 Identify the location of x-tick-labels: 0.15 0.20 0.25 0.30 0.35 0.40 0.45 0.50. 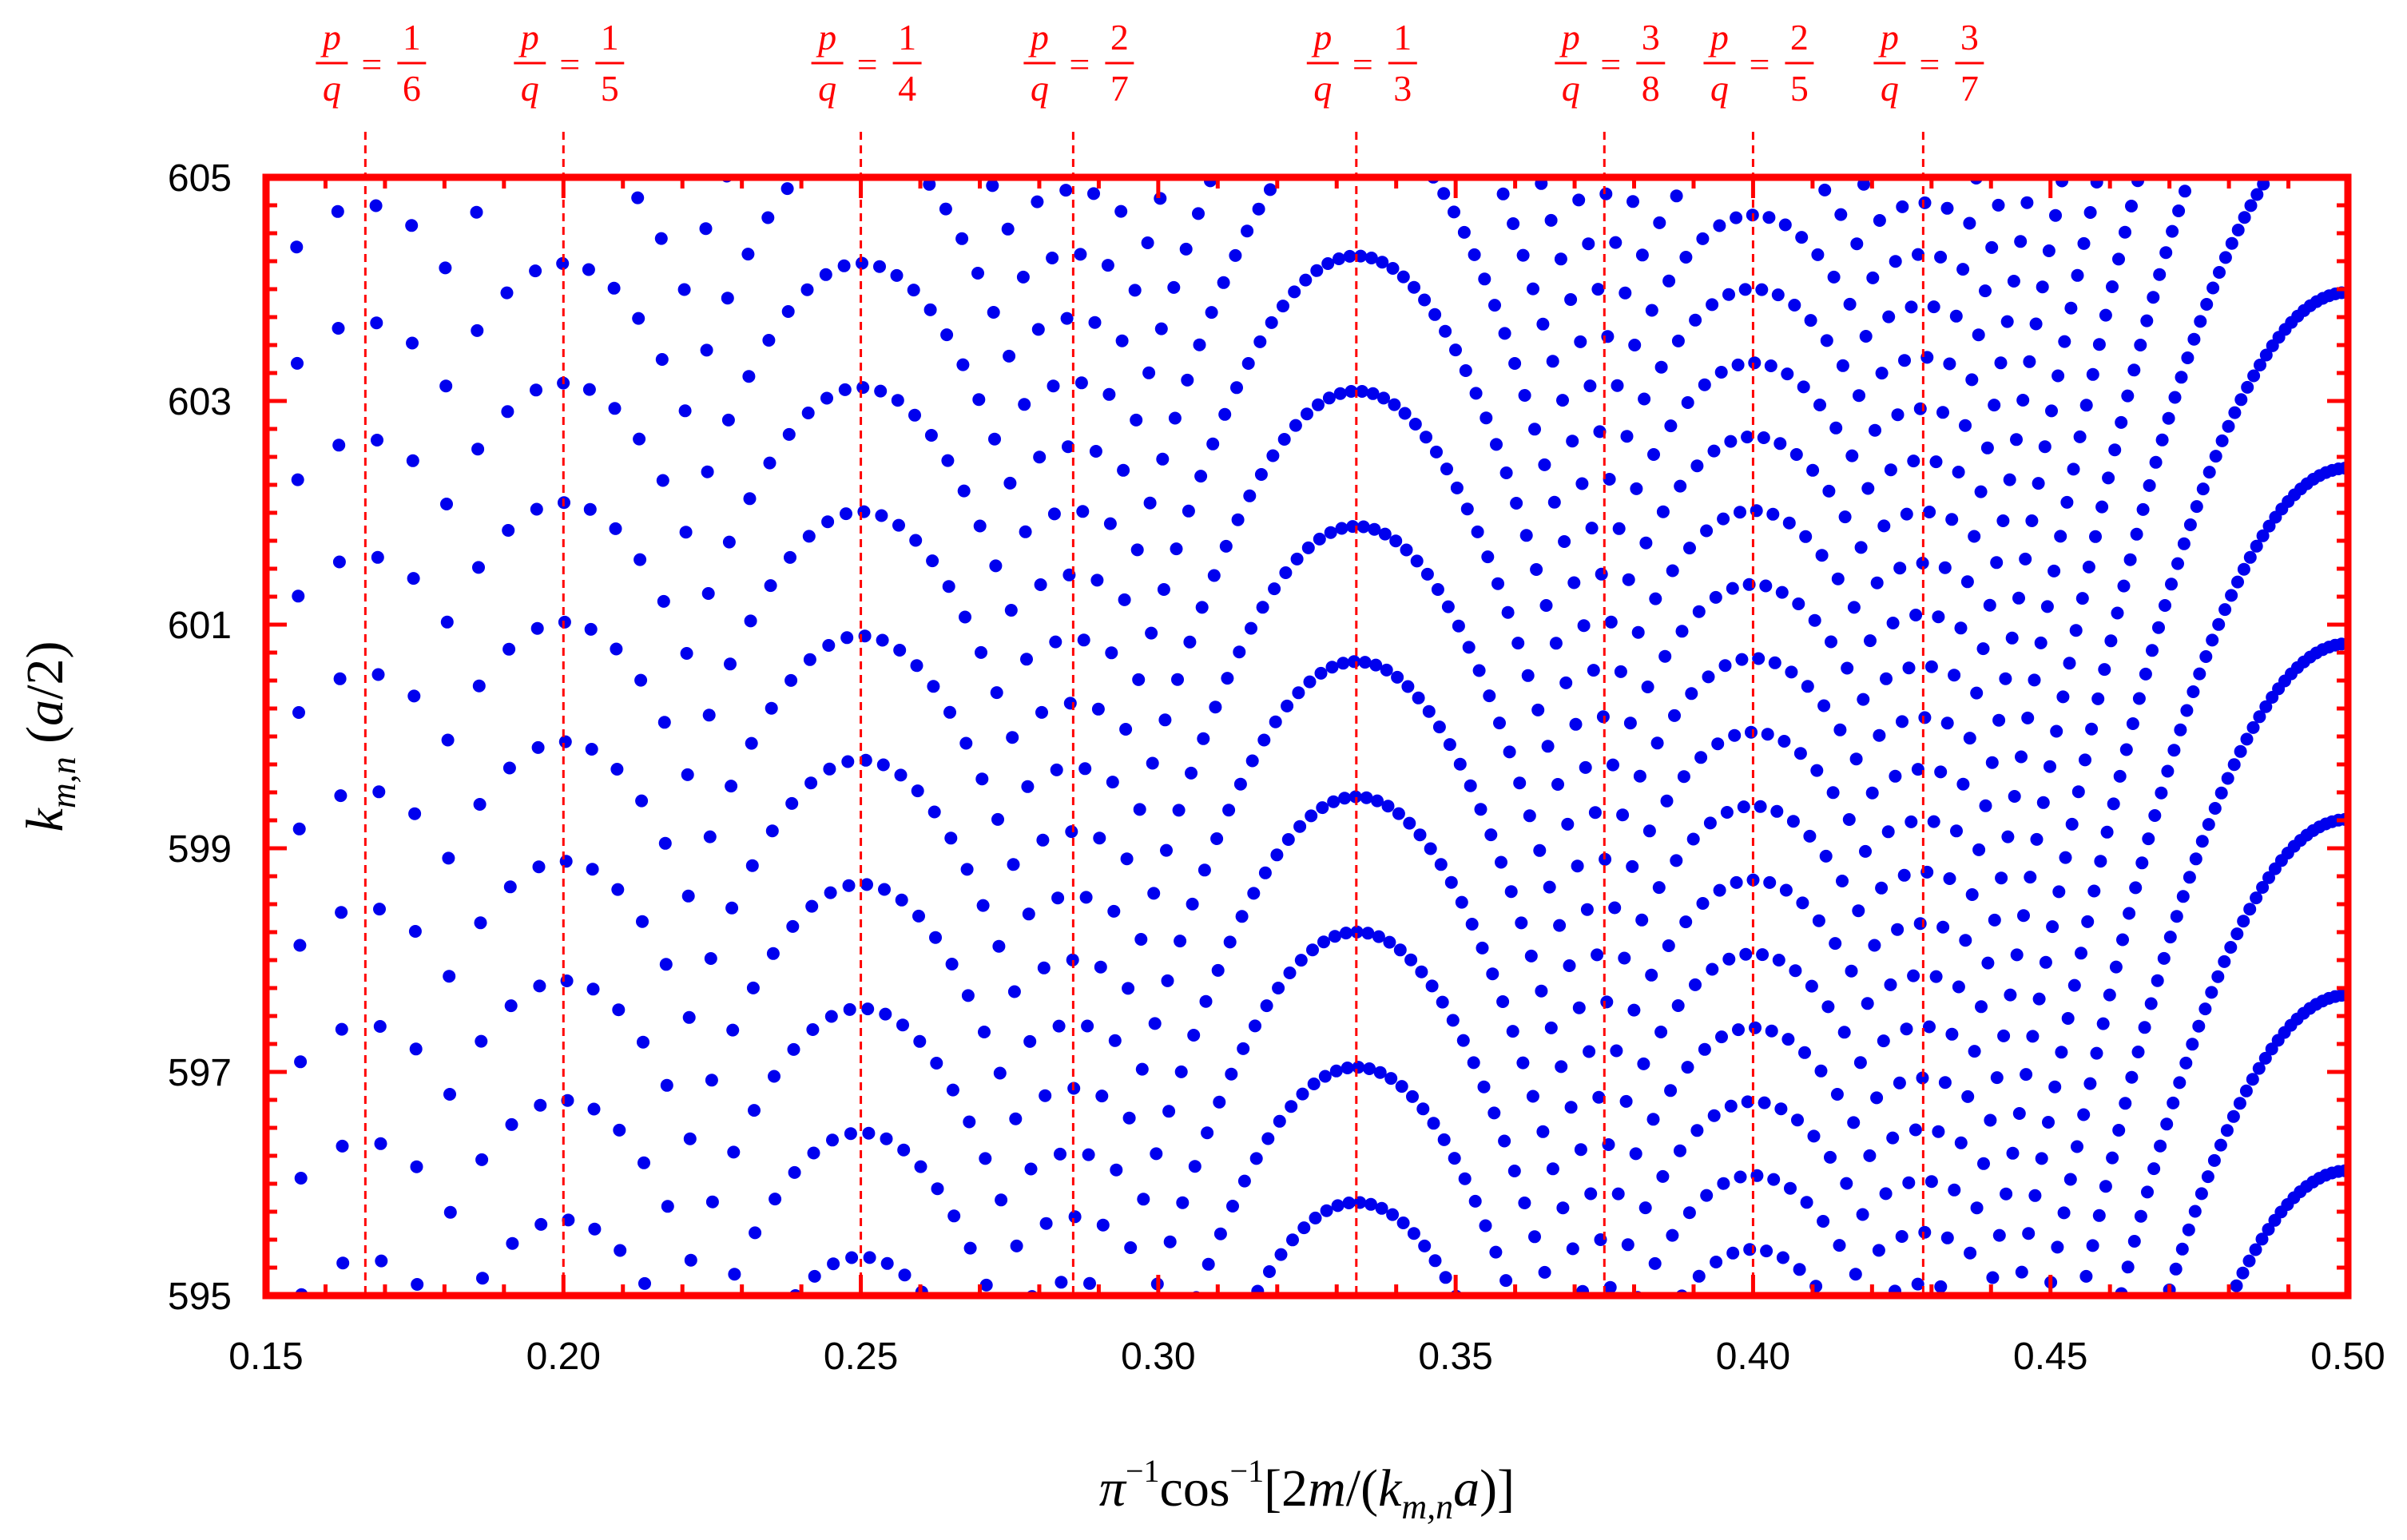
(1306, 1357).